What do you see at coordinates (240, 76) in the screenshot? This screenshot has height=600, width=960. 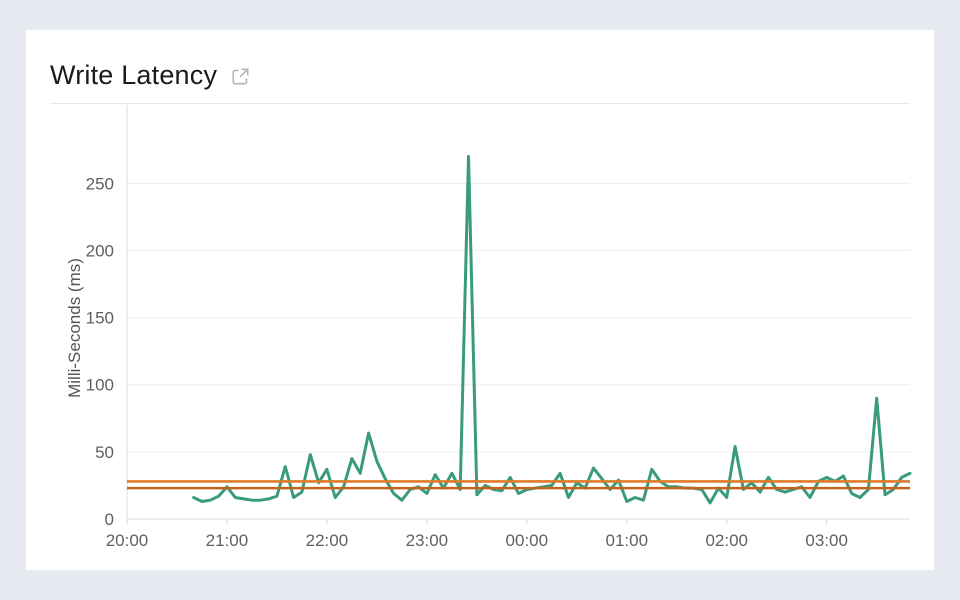 I see `external-link-icon` at bounding box center [240, 76].